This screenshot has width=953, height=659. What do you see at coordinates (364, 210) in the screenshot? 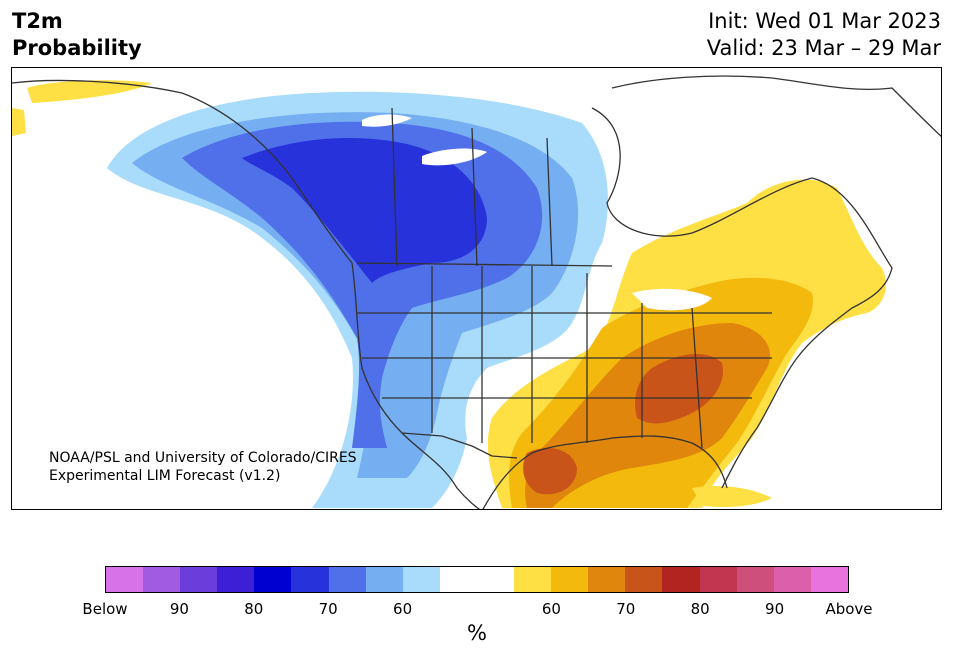
I see `cold-80-region` at bounding box center [364, 210].